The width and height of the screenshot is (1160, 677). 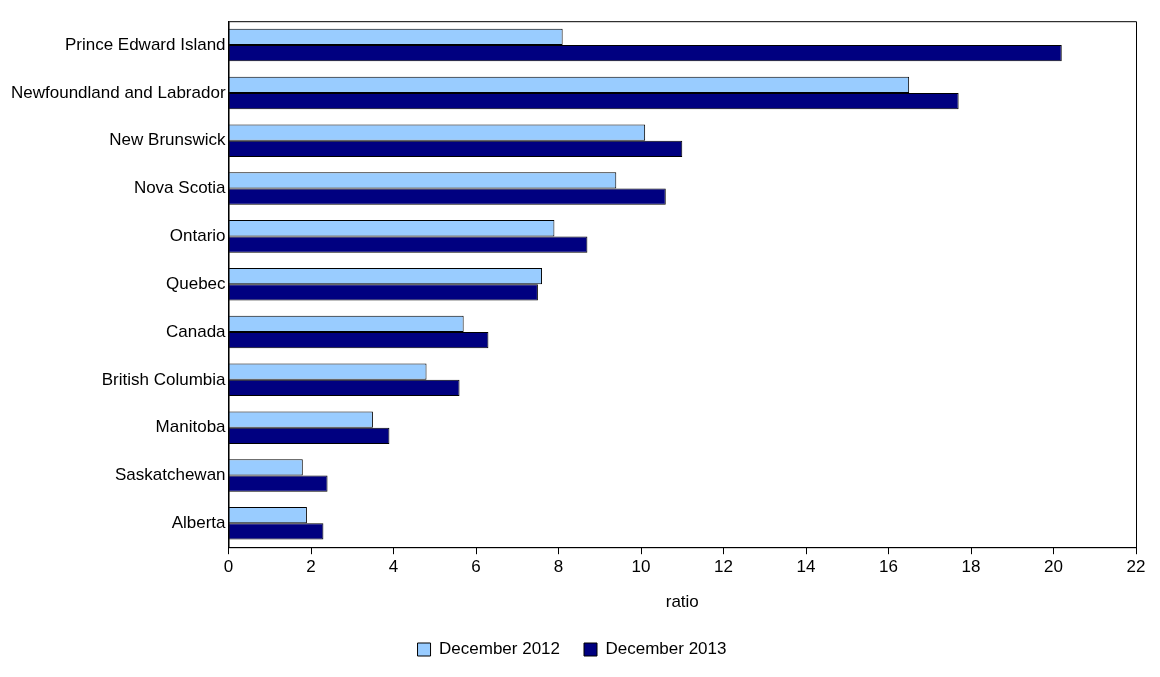 I want to click on x-tick-label: 4, so click(x=393, y=567).